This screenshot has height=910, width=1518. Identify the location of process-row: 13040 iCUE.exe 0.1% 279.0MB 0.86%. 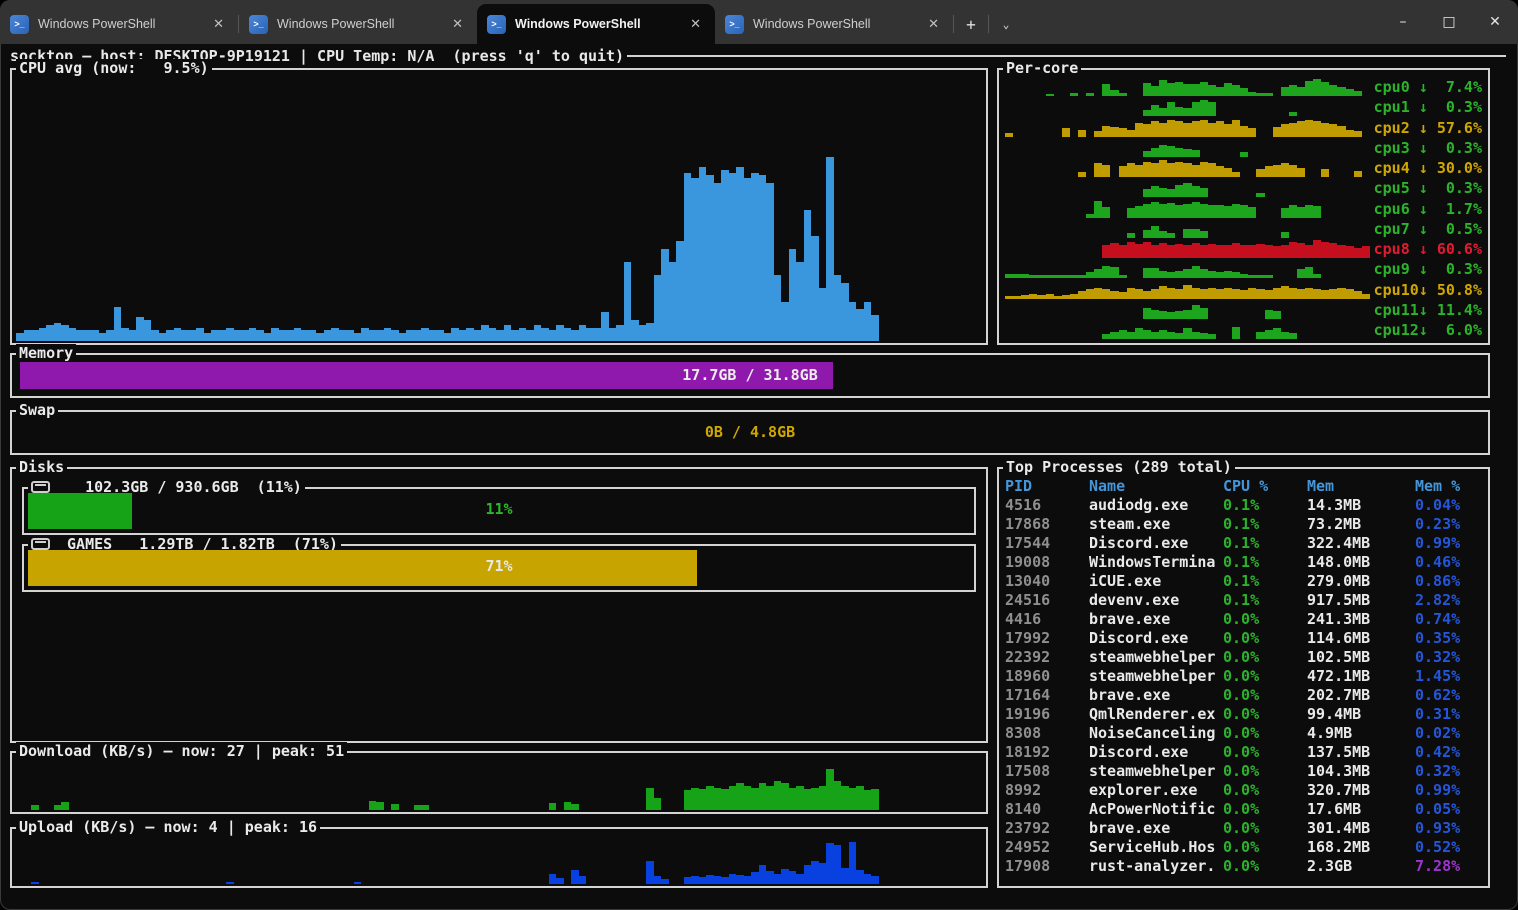
(1243, 581).